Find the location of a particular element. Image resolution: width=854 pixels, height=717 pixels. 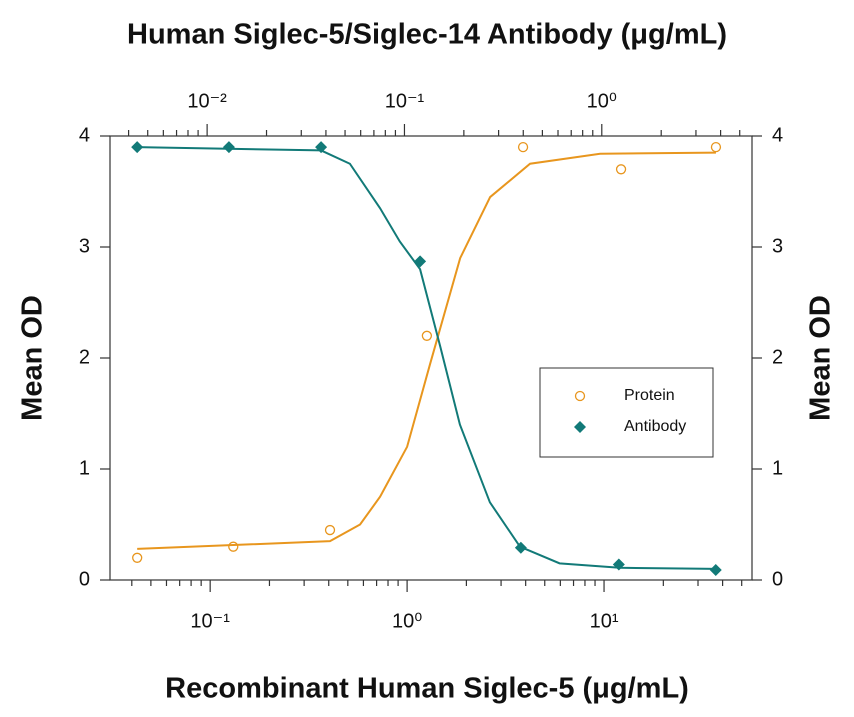

x-tick-label: 10⁻¹ is located at coordinates (210, 621).